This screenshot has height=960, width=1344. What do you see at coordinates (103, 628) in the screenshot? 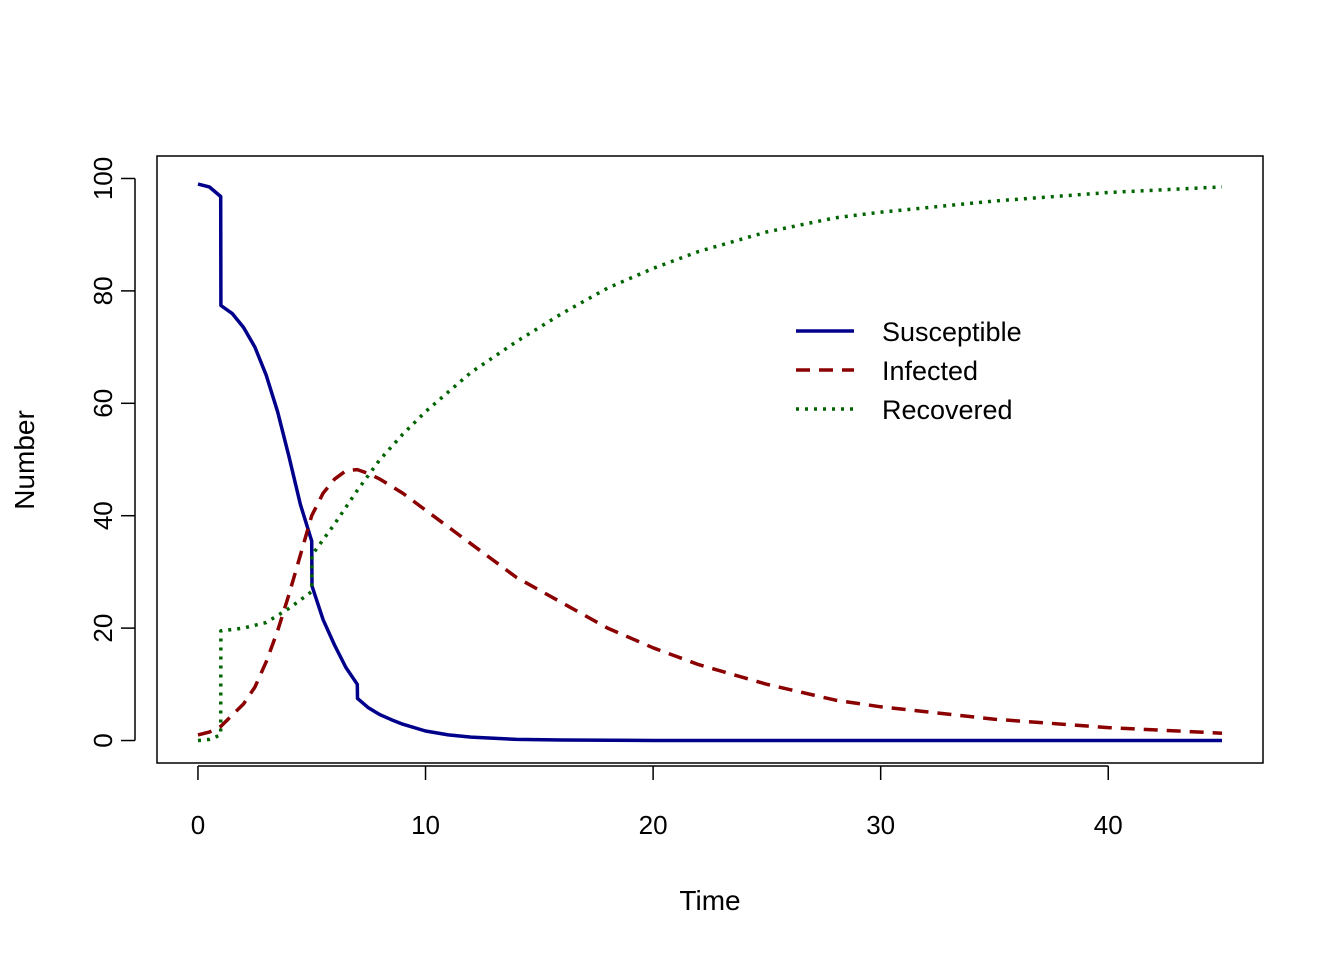
I see `y-tick-label: 20` at bounding box center [103, 628].